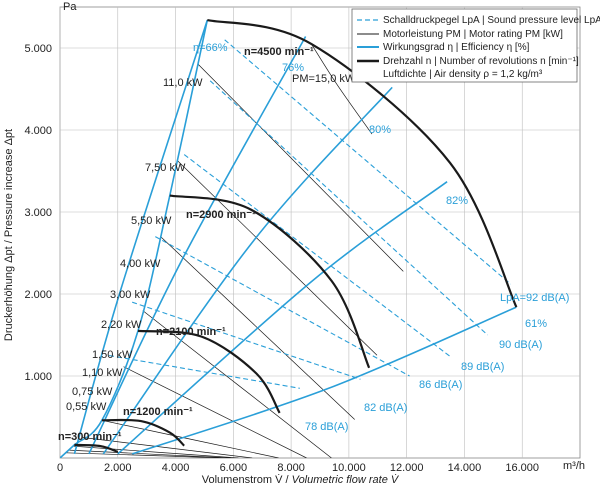 This screenshot has height=491, width=600. What do you see at coordinates (536, 324) in the screenshot?
I see `efficiency-label-4: 61%` at bounding box center [536, 324].